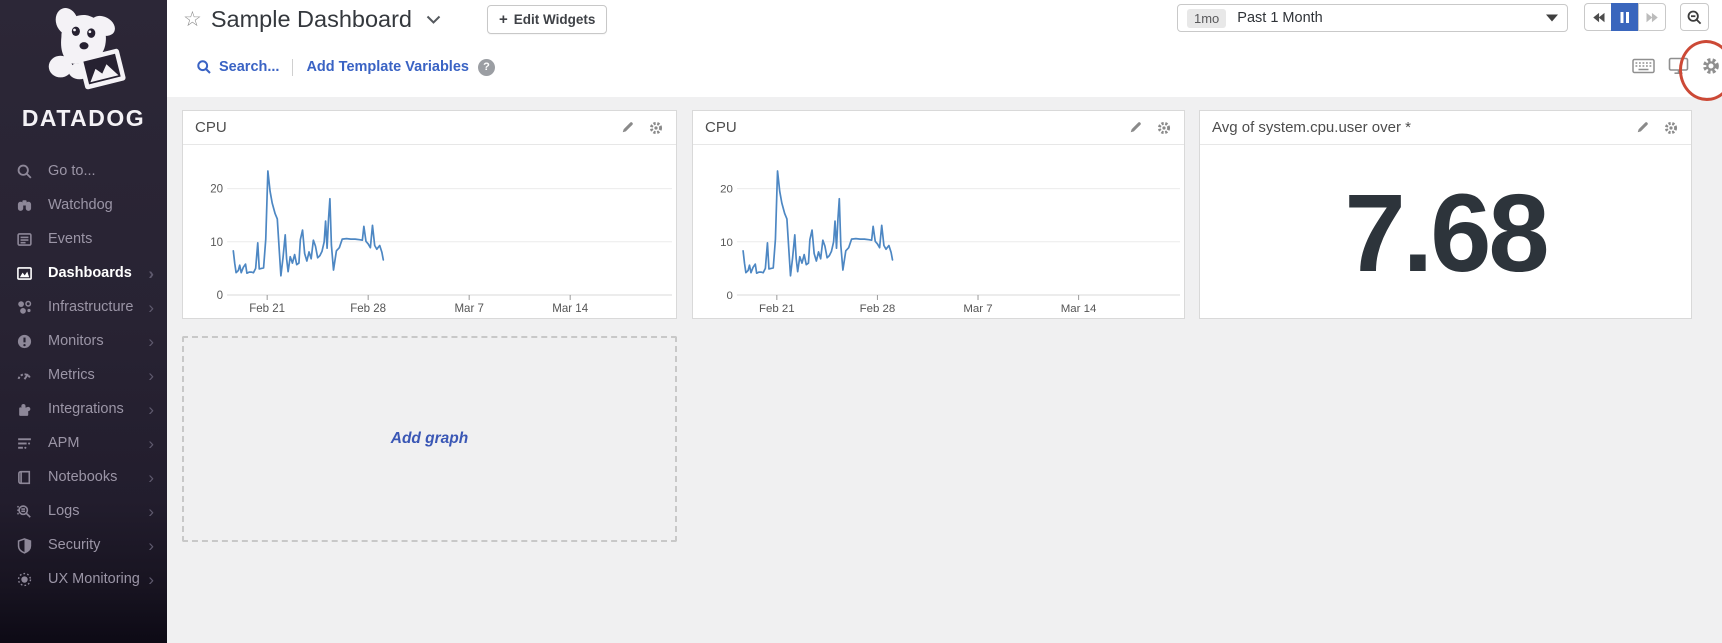  I want to click on sidebar-item-security: Security ›, so click(83, 545).